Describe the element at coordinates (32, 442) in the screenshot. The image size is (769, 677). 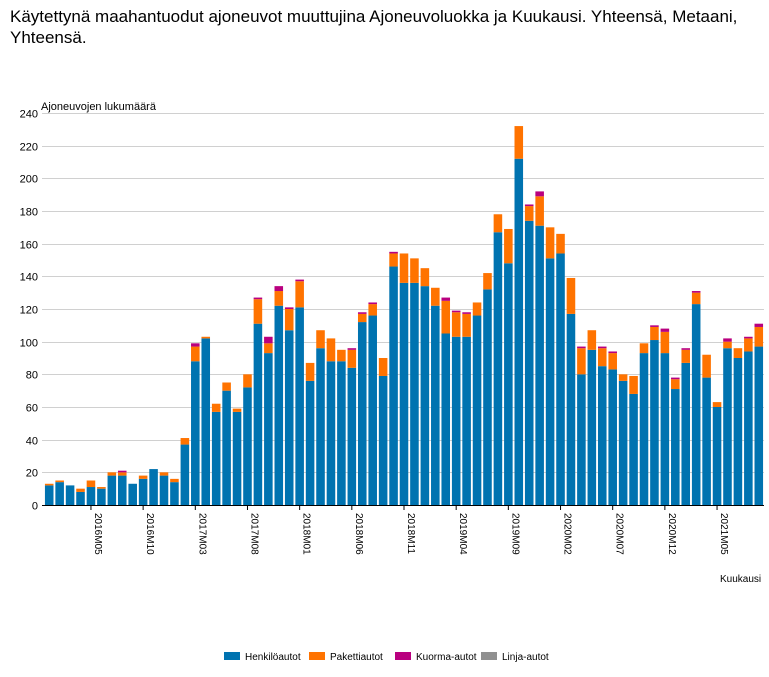
I see `y-tick-label: 40` at that location.